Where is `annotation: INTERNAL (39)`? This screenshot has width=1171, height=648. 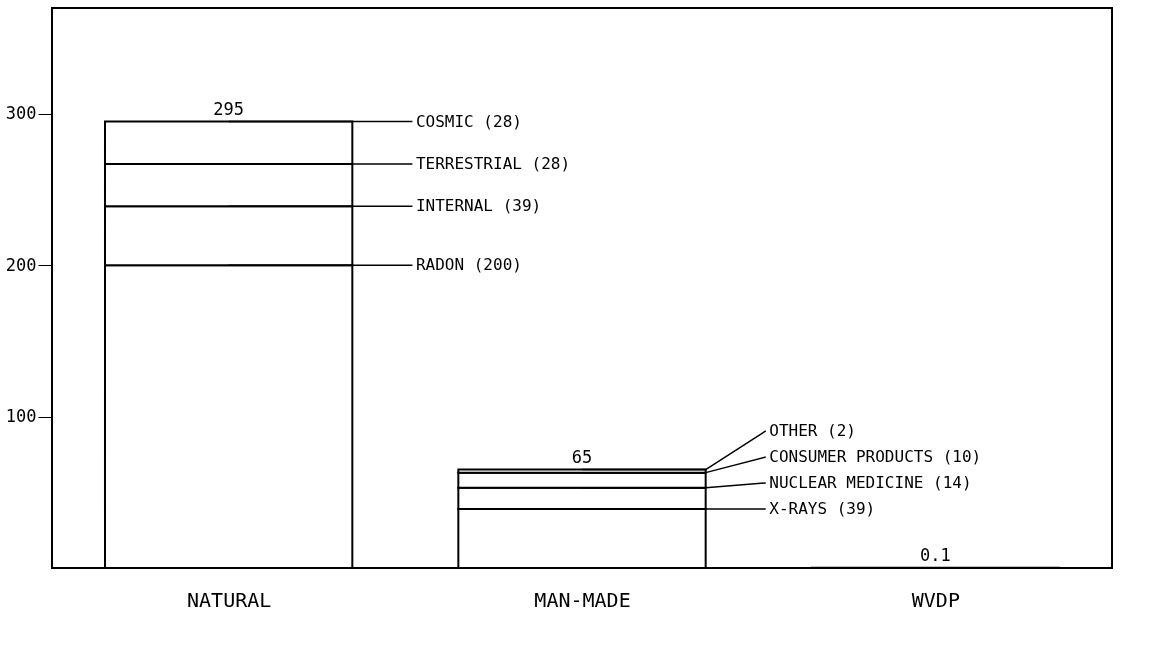
annotation: INTERNAL (39) is located at coordinates (478, 206).